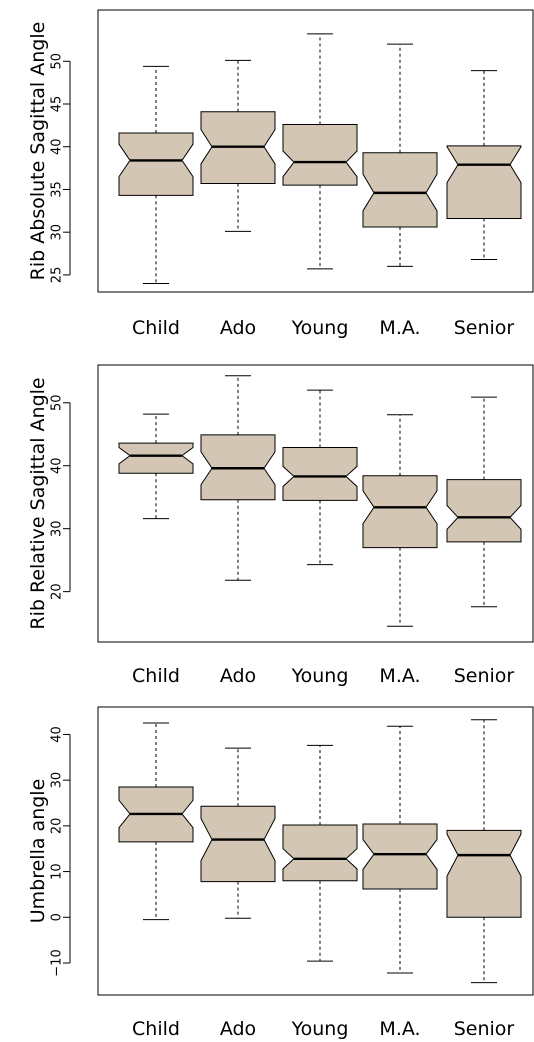  I want to click on y-tick-label: 35, so click(57, 189).